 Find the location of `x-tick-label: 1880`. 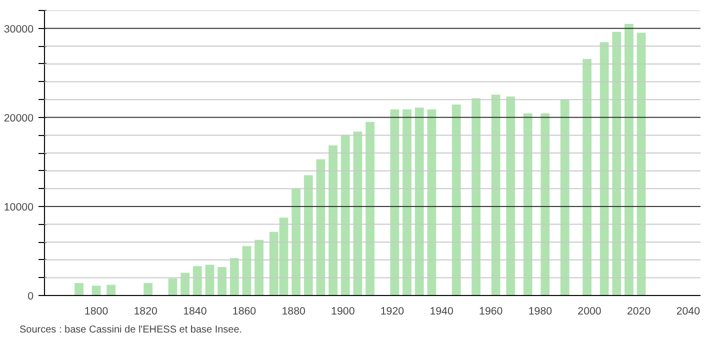

x-tick-label: 1880 is located at coordinates (294, 312).